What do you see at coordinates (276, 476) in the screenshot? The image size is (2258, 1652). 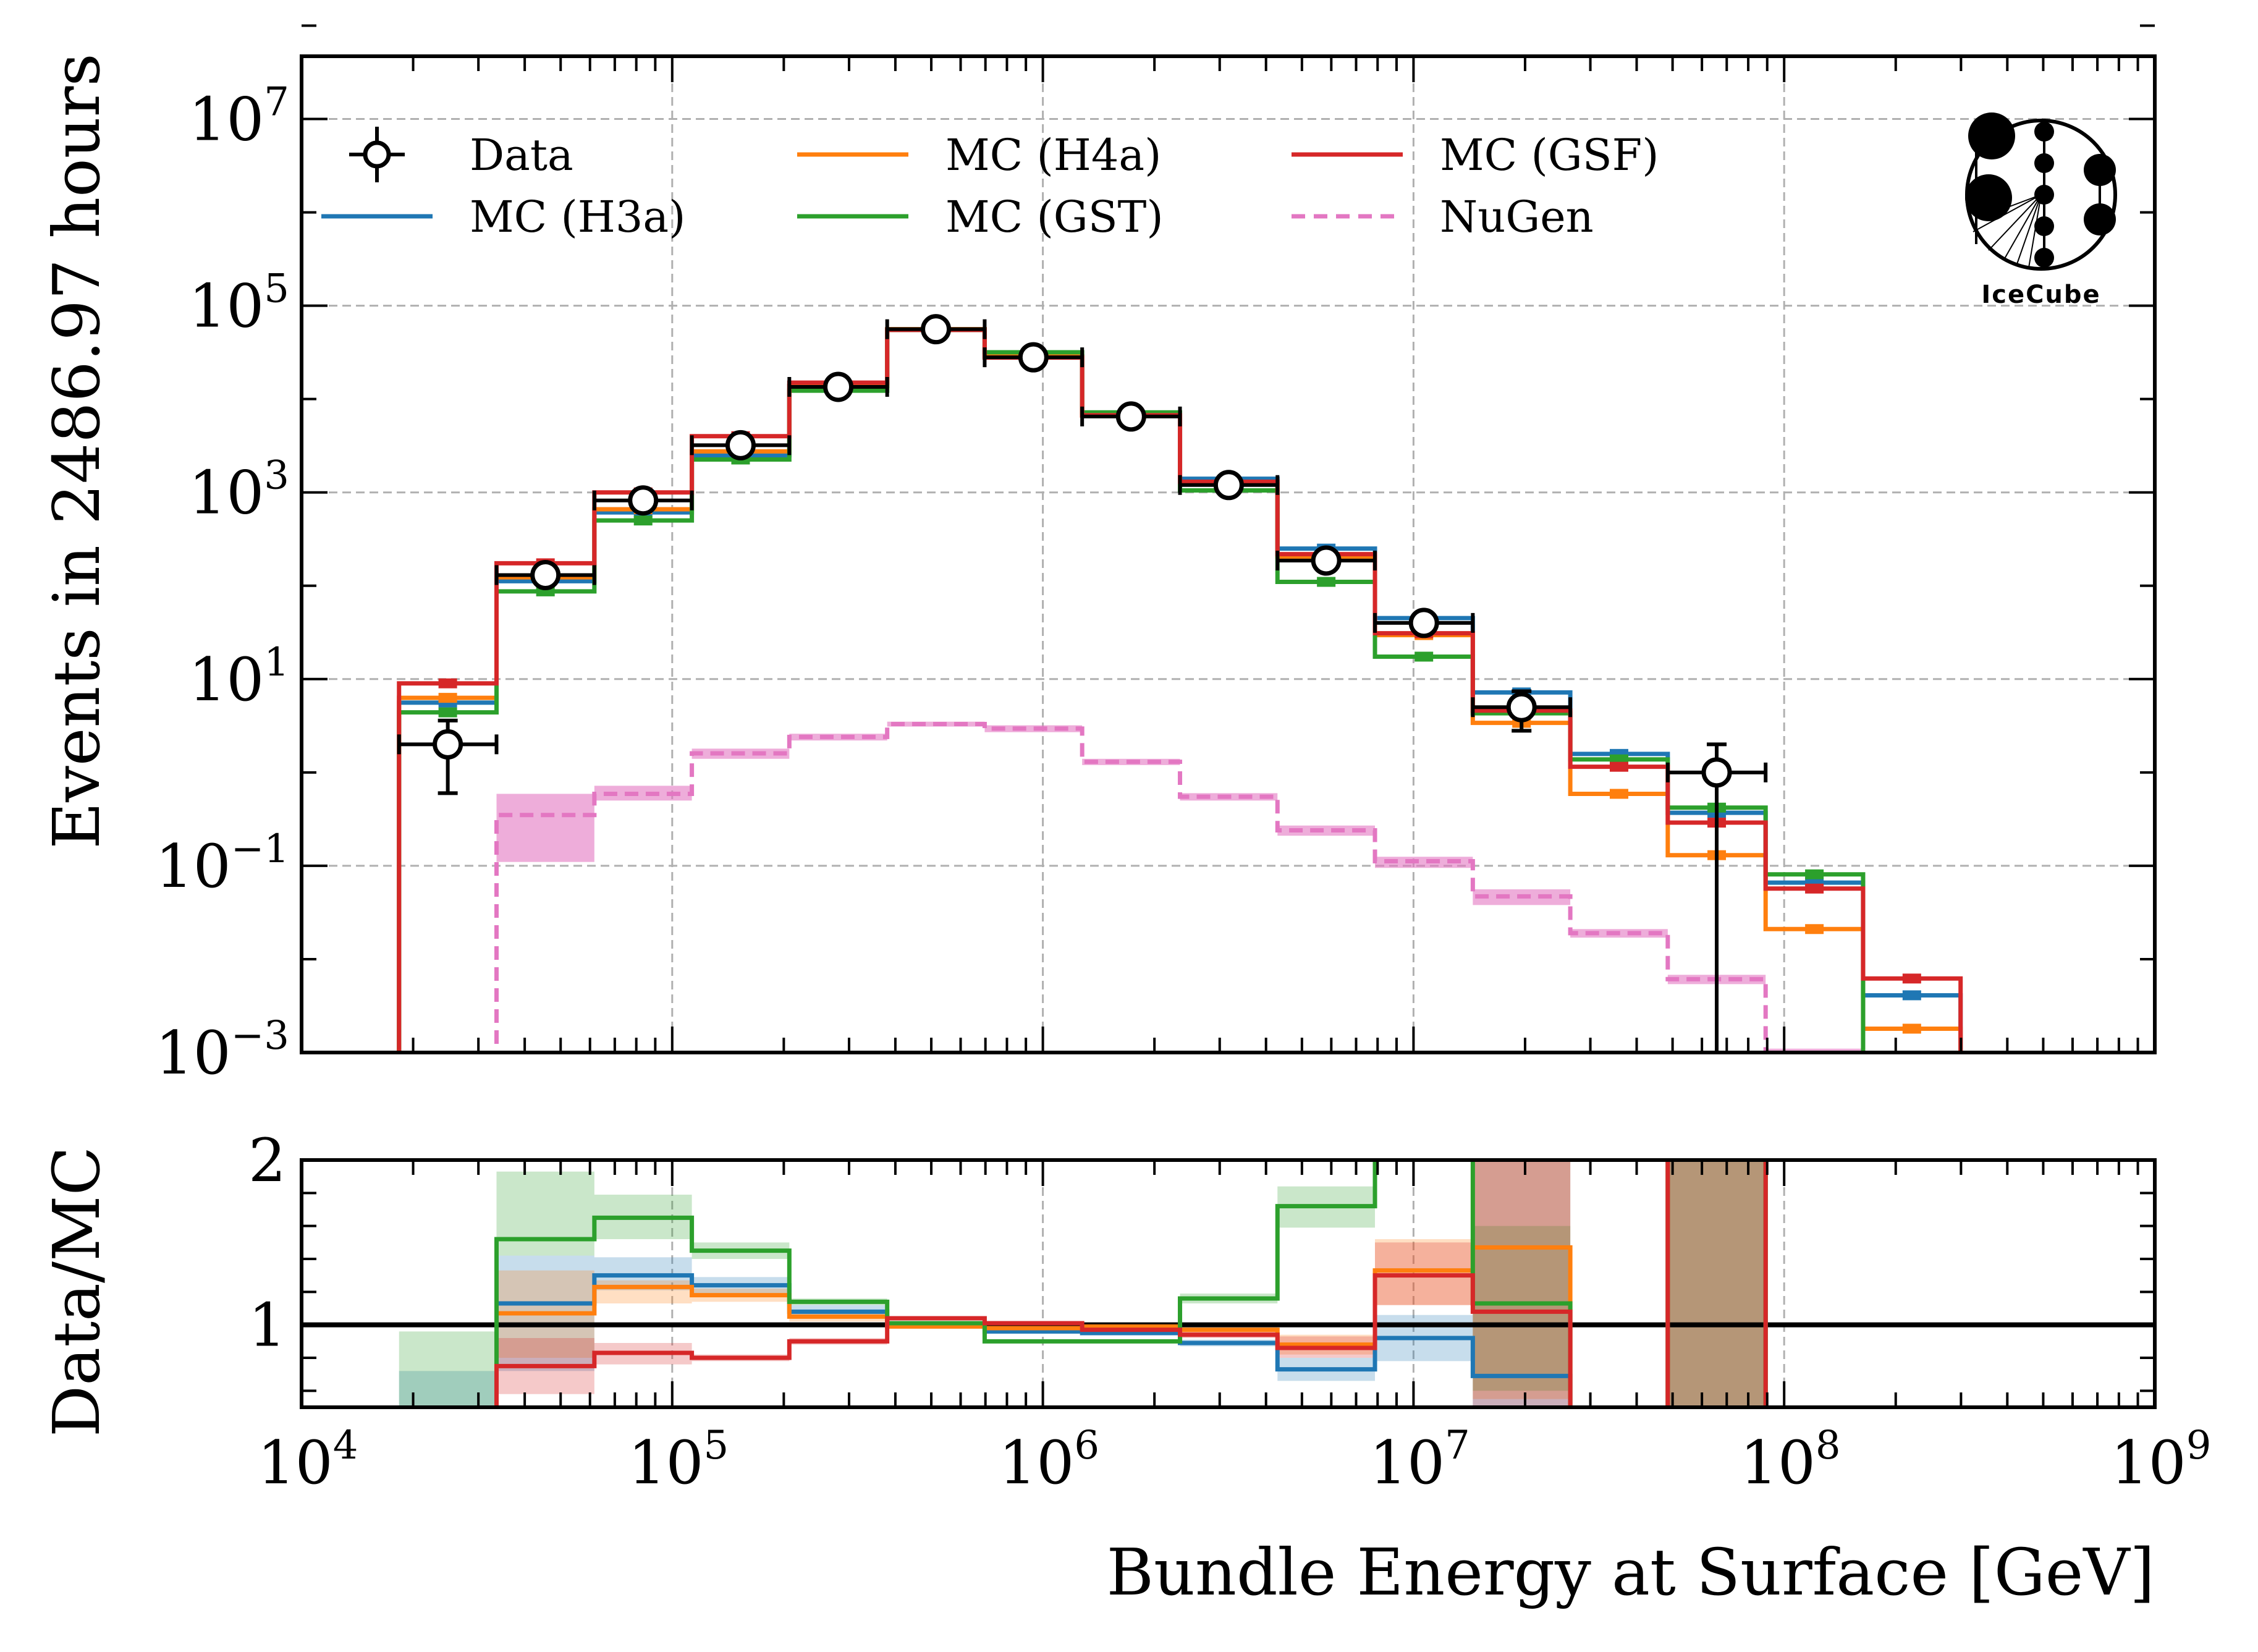 I see `y-tick-label-exp: 3` at bounding box center [276, 476].